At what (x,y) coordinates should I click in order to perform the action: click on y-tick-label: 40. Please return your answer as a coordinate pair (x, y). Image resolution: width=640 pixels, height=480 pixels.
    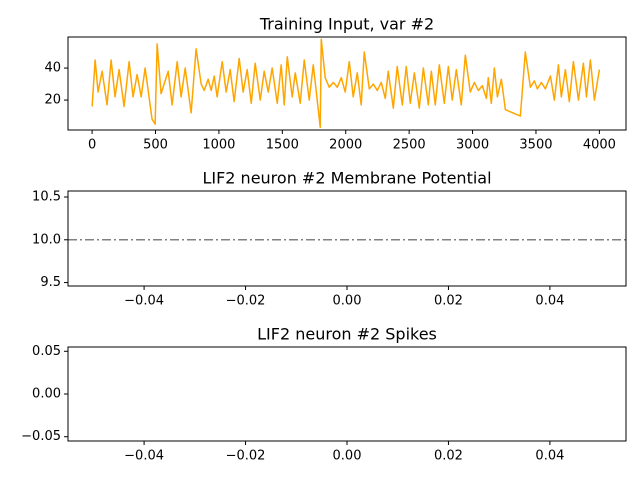
    Looking at the image, I should click on (52, 68).